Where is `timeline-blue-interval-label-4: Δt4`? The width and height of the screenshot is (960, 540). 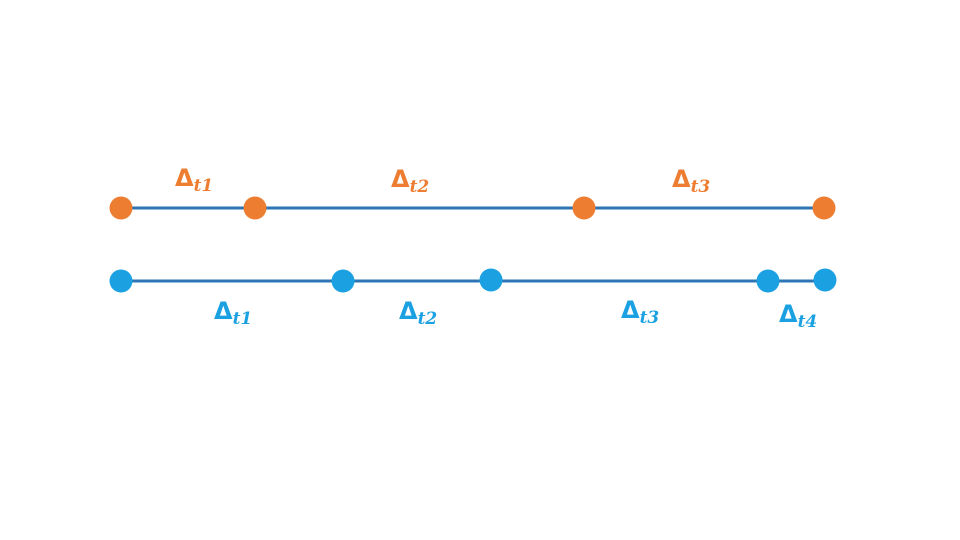
timeline-blue-interval-label-4: Δt4 is located at coordinates (798, 316).